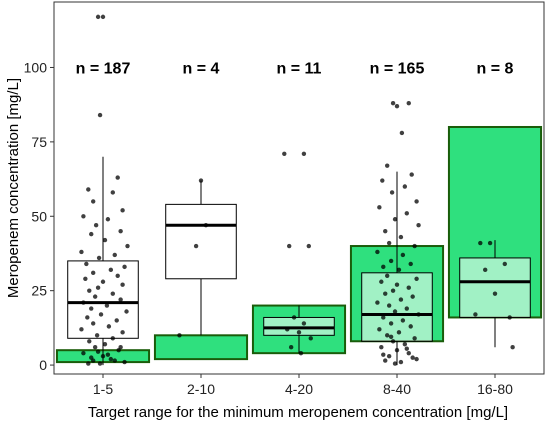 The height and width of the screenshot is (424, 550). I want to click on y-tick-label-75: 75, so click(39, 142).